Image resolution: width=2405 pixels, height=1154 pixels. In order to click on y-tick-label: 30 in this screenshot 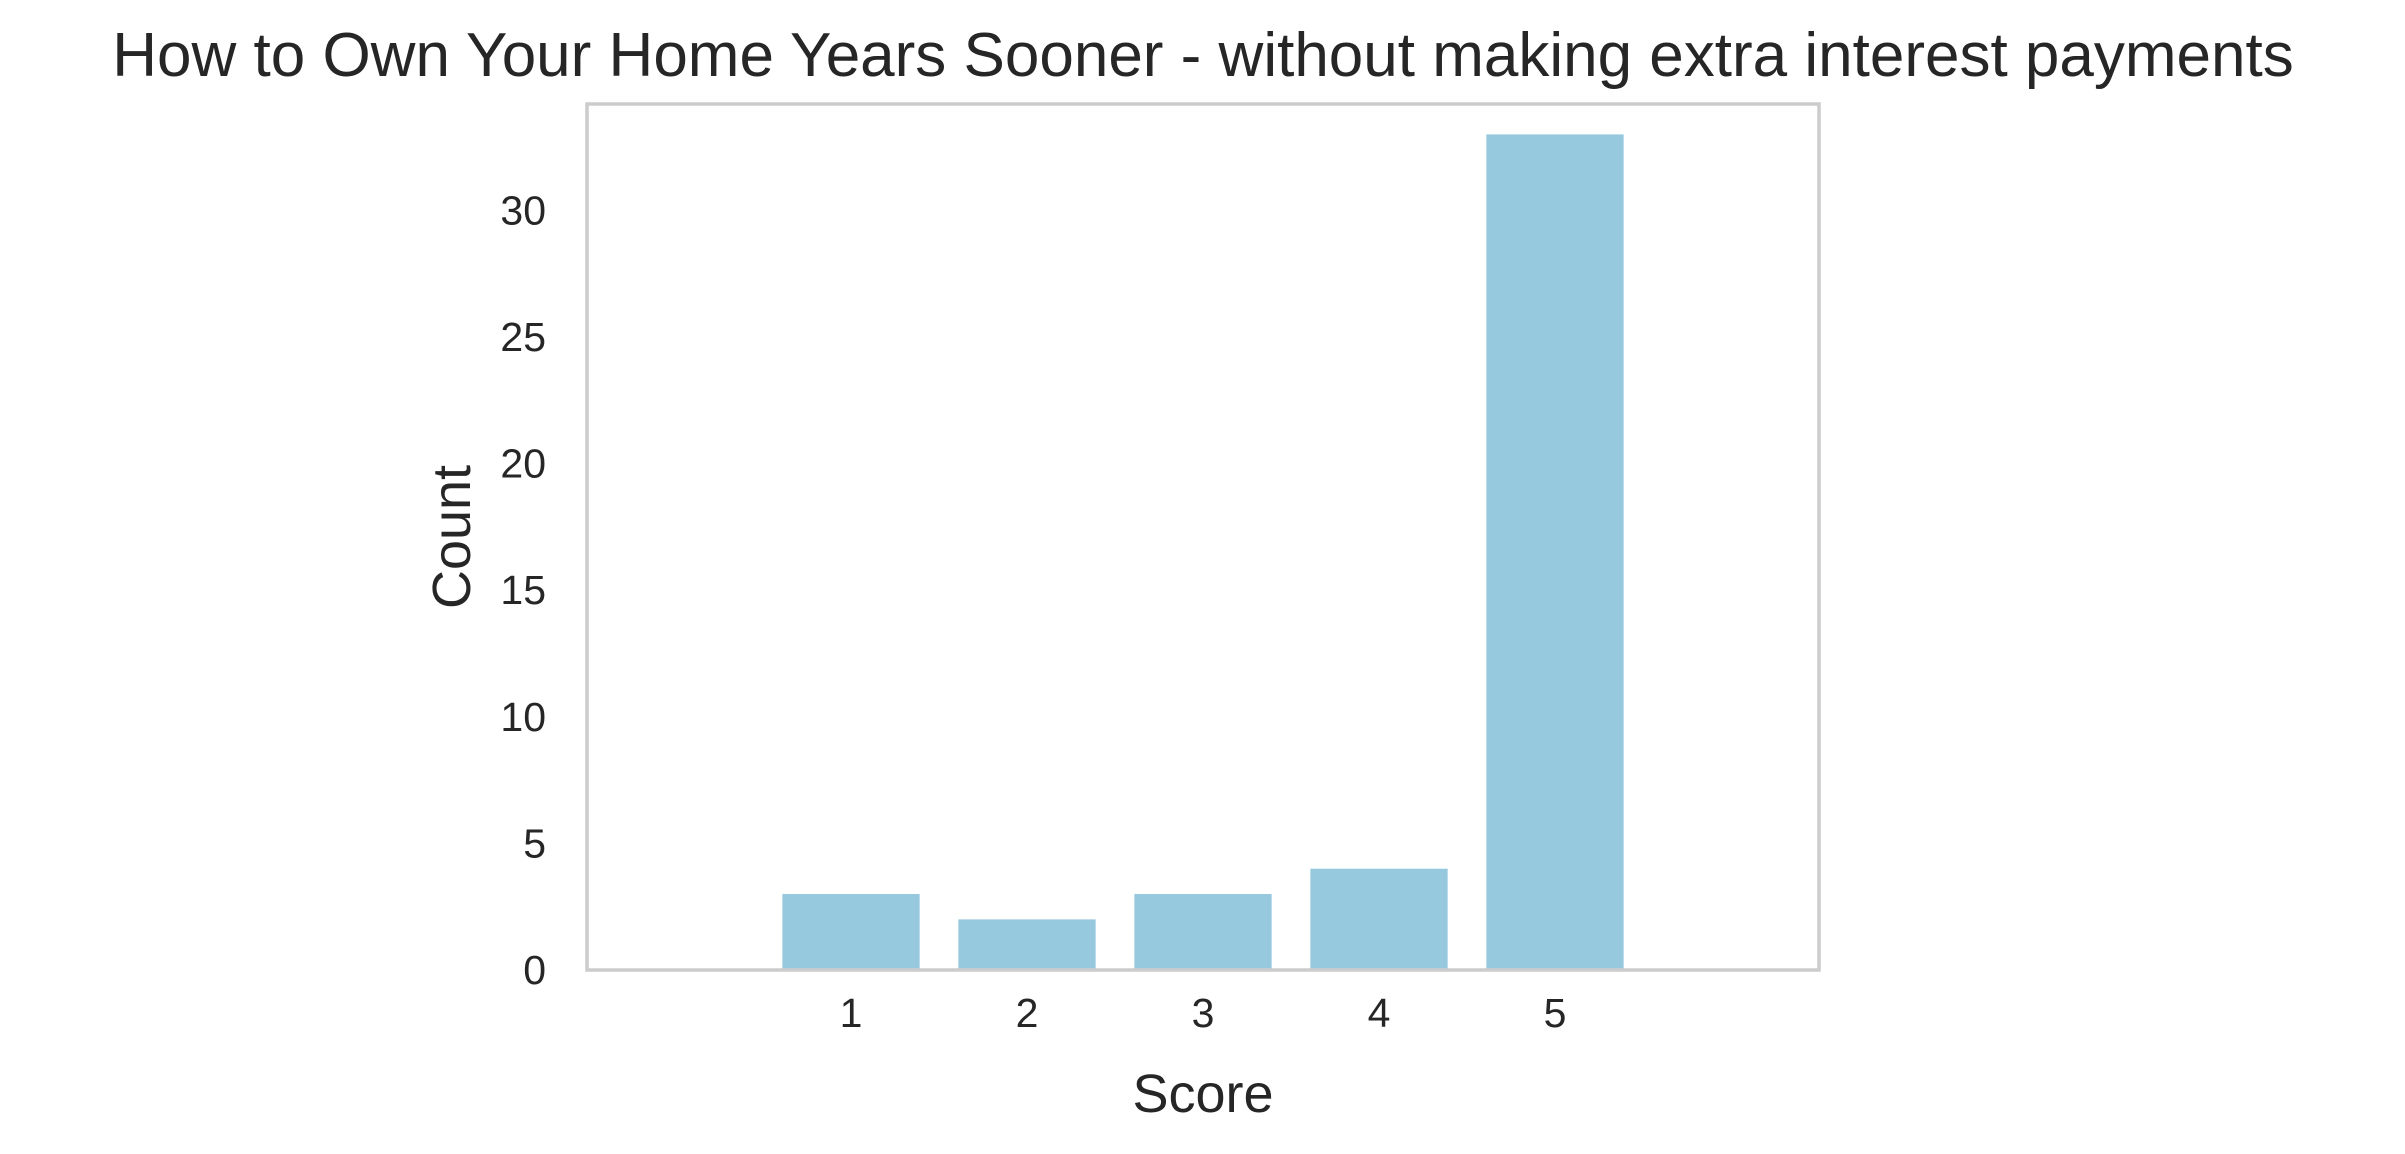, I will do `click(523, 210)`.